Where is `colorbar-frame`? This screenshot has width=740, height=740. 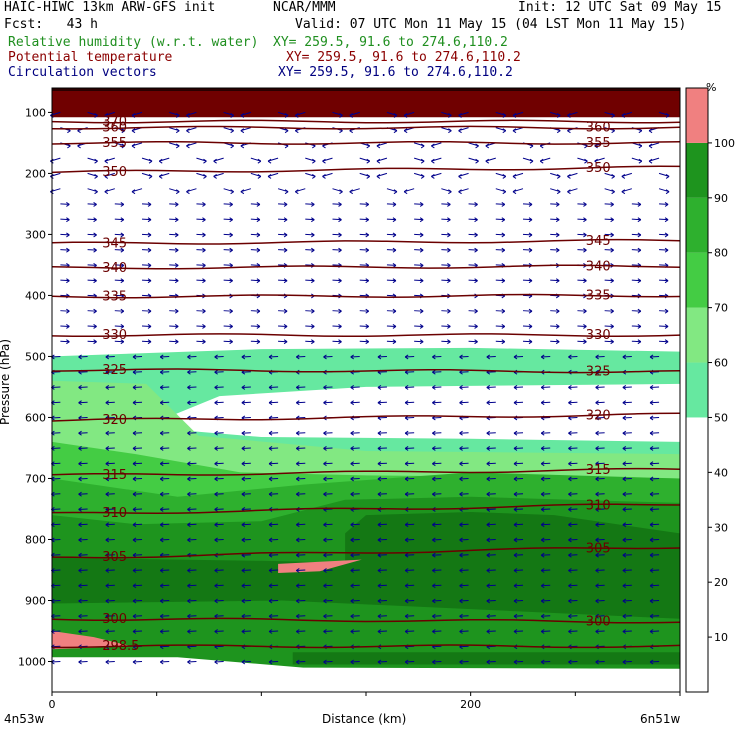 colorbar-frame is located at coordinates (697, 390).